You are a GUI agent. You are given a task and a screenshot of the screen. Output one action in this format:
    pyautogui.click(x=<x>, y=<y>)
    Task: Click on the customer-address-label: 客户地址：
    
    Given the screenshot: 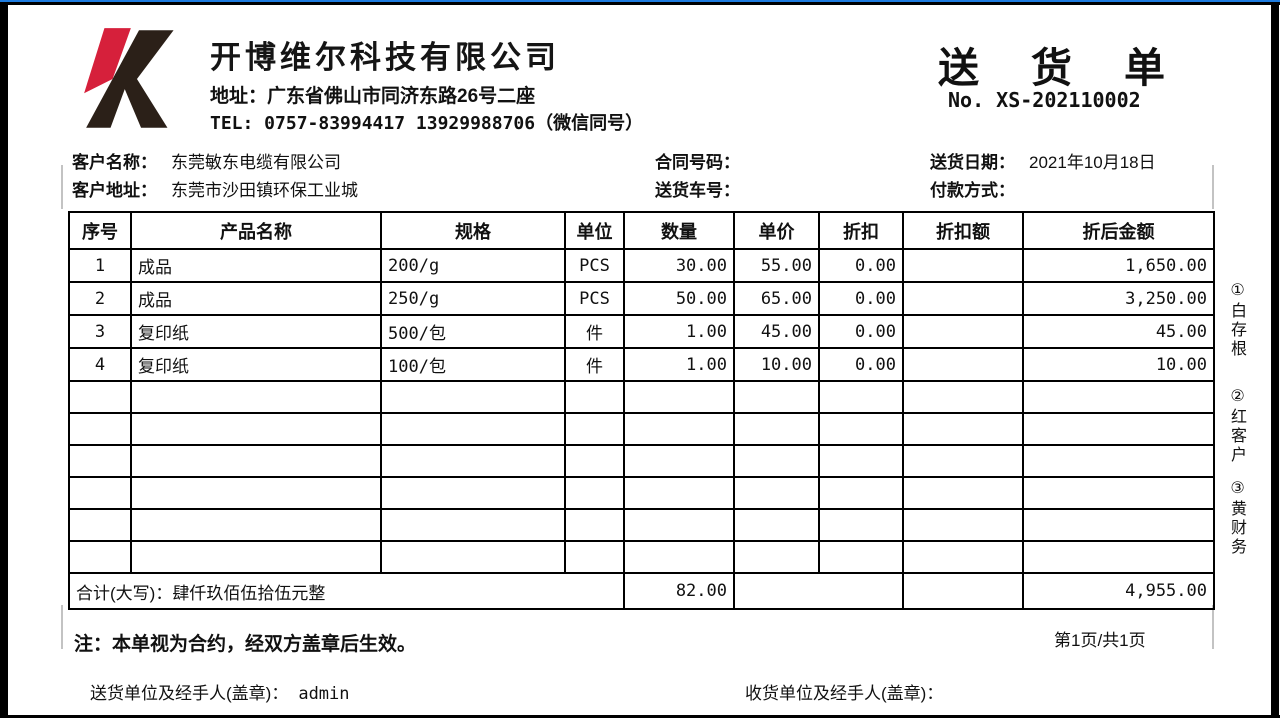 What is the action you would take?
    pyautogui.click(x=114, y=190)
    